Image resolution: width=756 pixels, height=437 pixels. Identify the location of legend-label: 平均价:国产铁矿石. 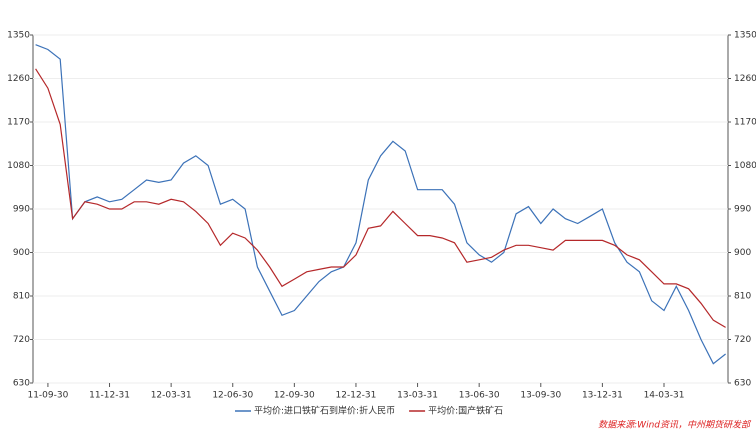
(465, 411).